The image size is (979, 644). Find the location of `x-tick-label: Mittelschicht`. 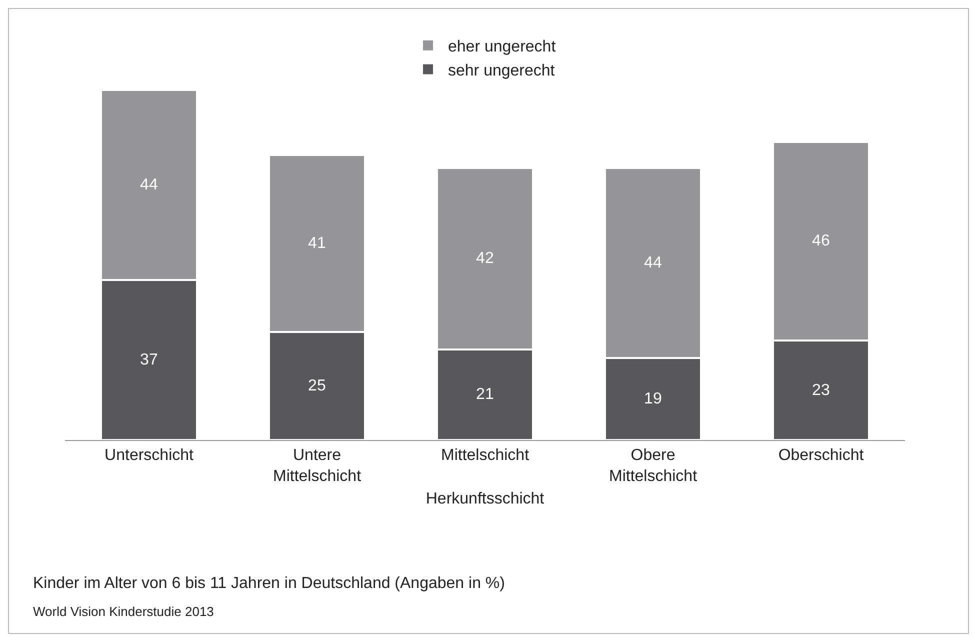

x-tick-label: Mittelschicht is located at coordinates (485, 455).